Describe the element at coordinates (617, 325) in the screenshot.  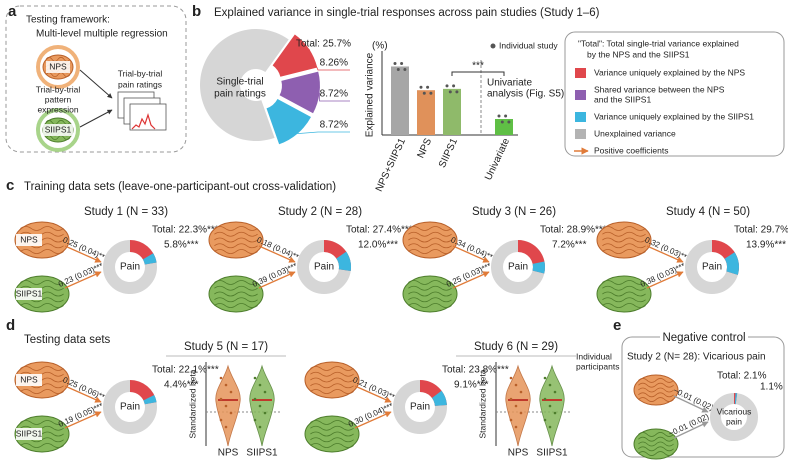
I see `panel-letter: e` at that location.